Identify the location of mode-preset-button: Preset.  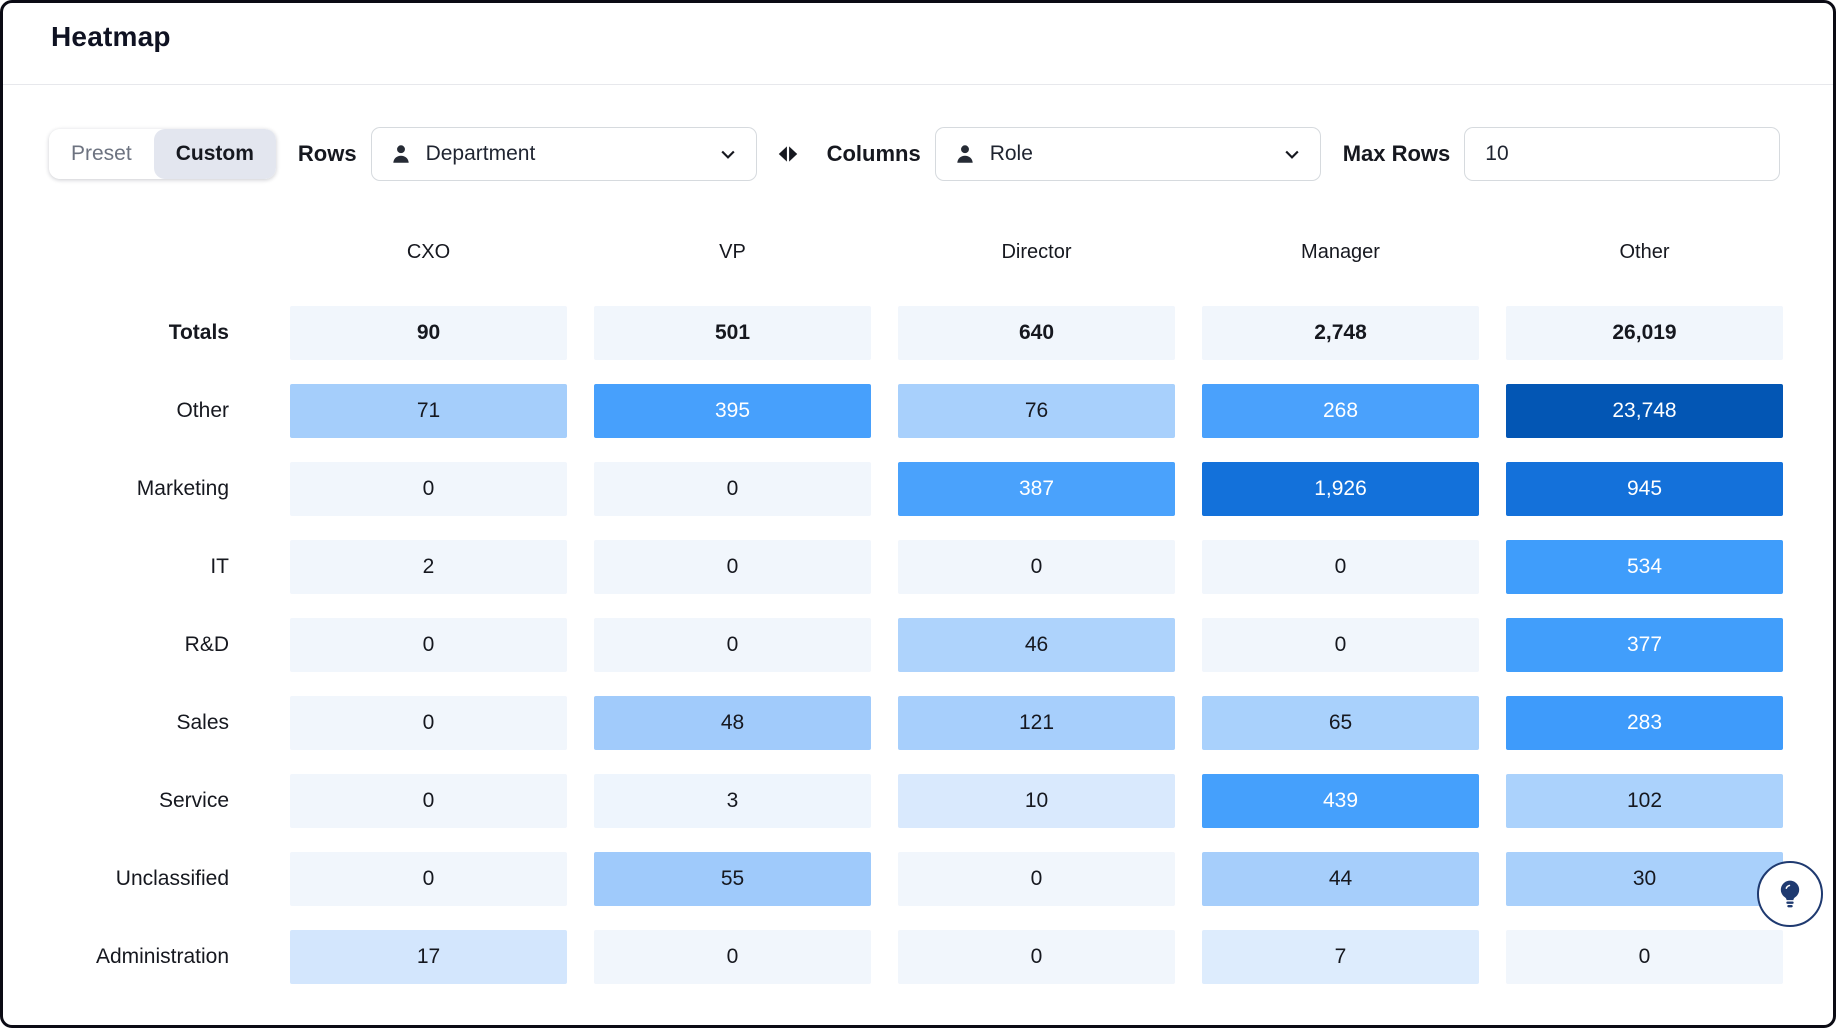
(101, 154).